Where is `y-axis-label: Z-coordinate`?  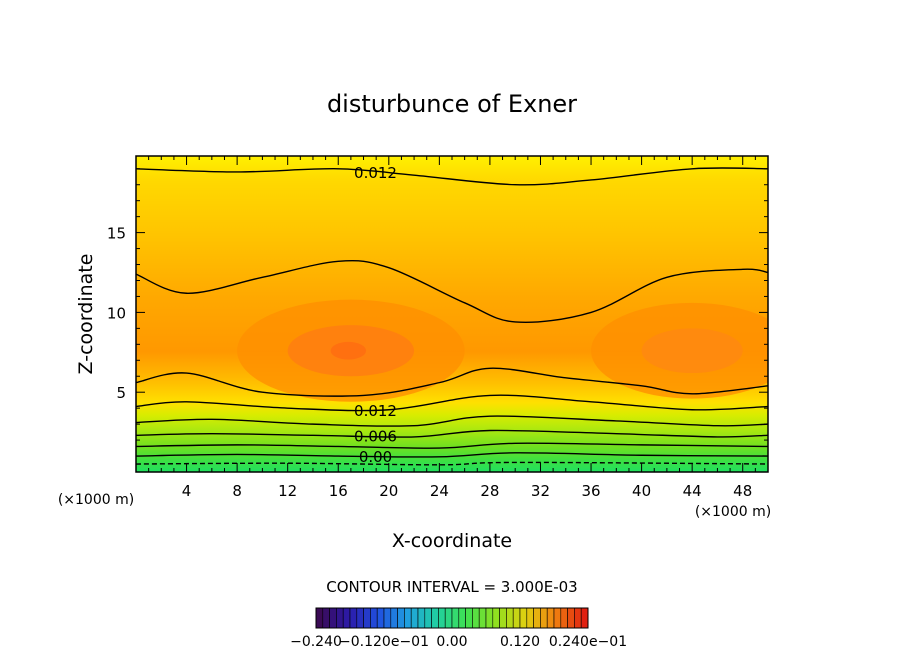
y-axis-label: Z-coordinate is located at coordinates (86, 314).